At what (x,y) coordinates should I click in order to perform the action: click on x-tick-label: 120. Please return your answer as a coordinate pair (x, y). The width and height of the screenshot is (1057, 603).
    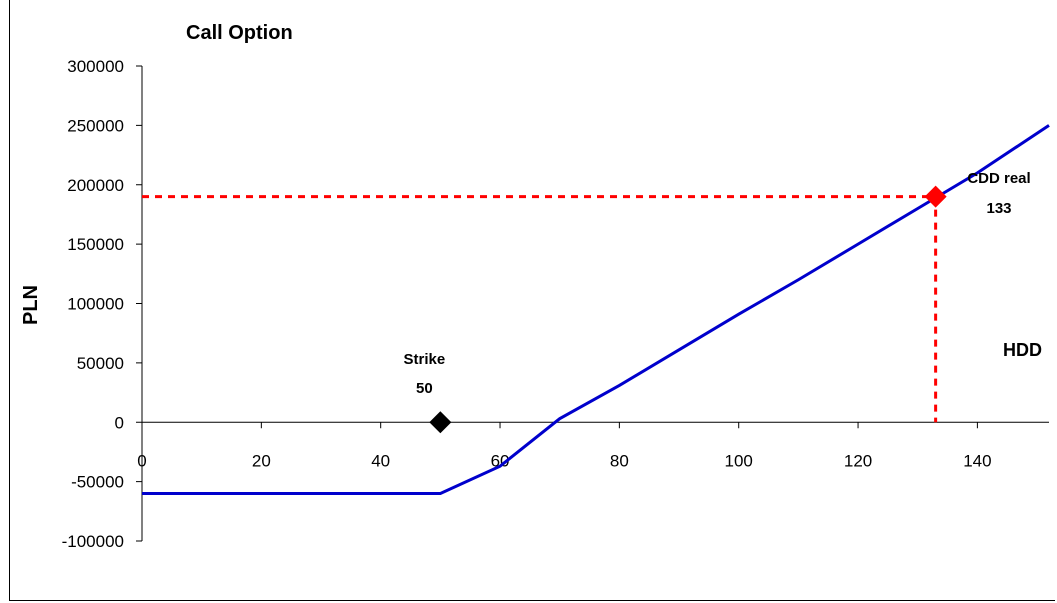
    Looking at the image, I should click on (858, 460).